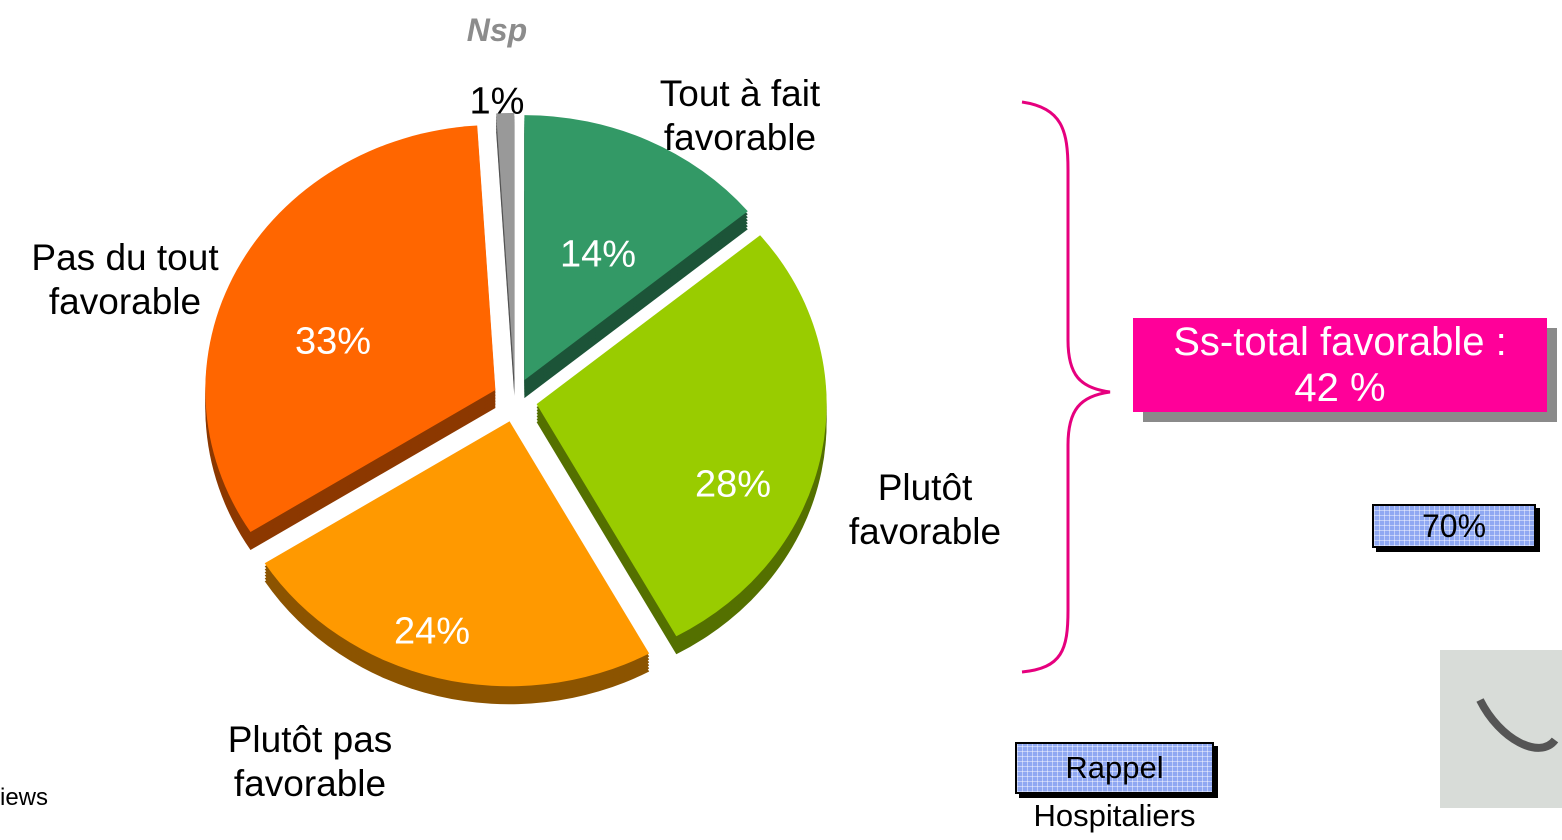 This screenshot has width=1562, height=840. Describe the element at coordinates (1517, 725) in the screenshot. I see `stethoscope` at that location.